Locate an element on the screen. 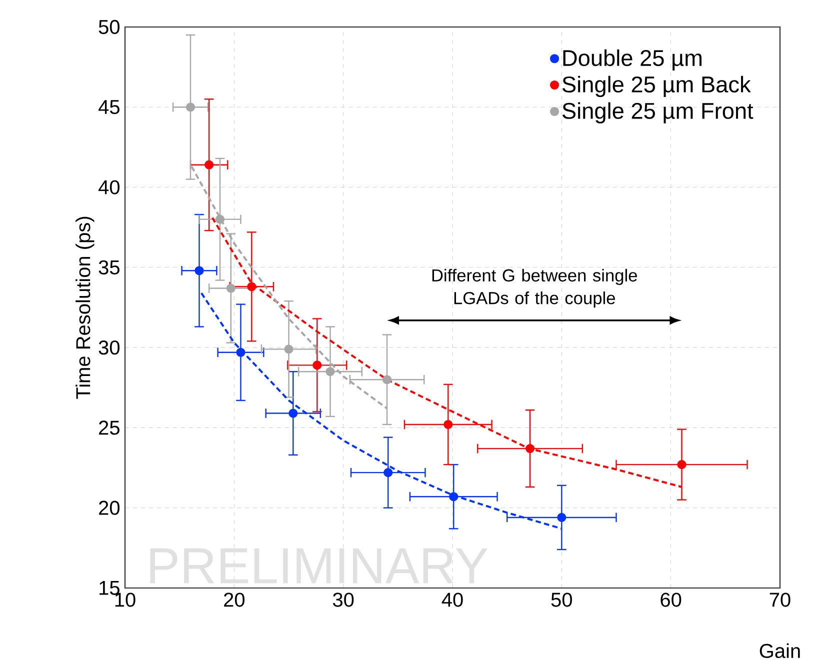  x-tick-label: 20 is located at coordinates (234, 599).